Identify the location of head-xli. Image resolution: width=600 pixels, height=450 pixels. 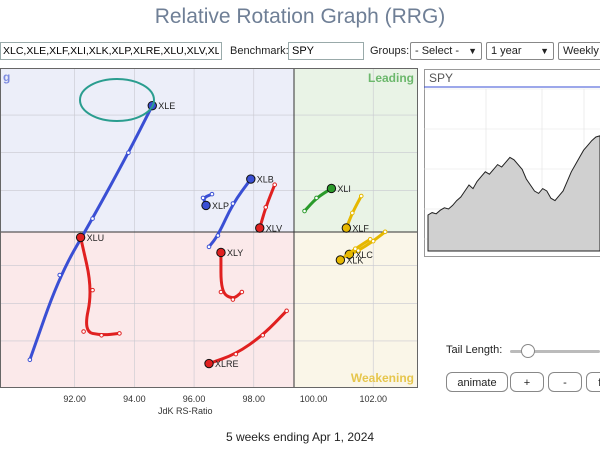
(331, 188).